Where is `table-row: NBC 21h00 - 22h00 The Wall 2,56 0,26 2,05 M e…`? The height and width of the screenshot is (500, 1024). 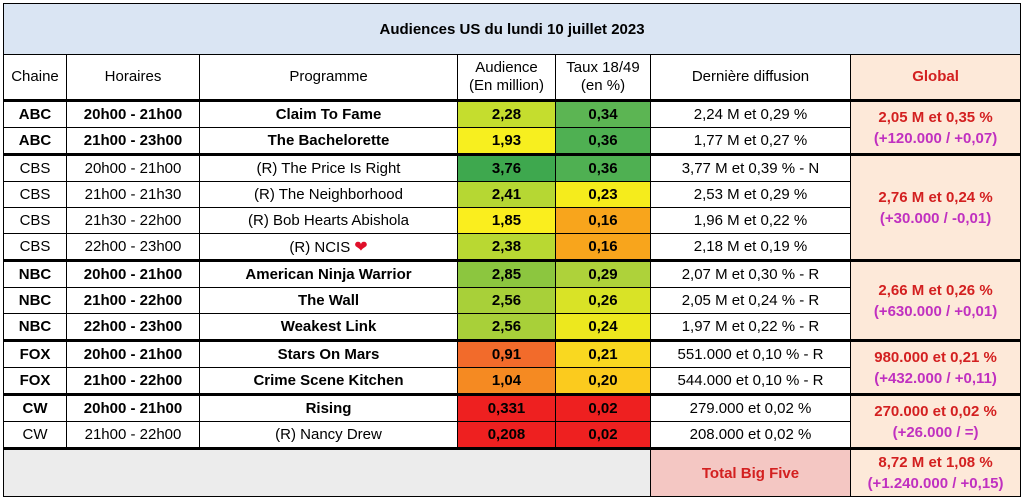
table-row: NBC 21h00 - 22h00 The Wall 2,56 0,26 2,05 M e… is located at coordinates (512, 300).